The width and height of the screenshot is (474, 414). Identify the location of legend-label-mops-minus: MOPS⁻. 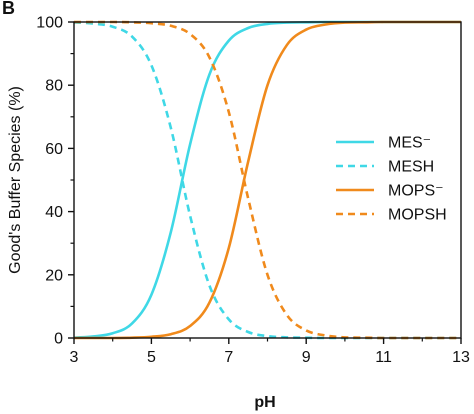
(416, 191).